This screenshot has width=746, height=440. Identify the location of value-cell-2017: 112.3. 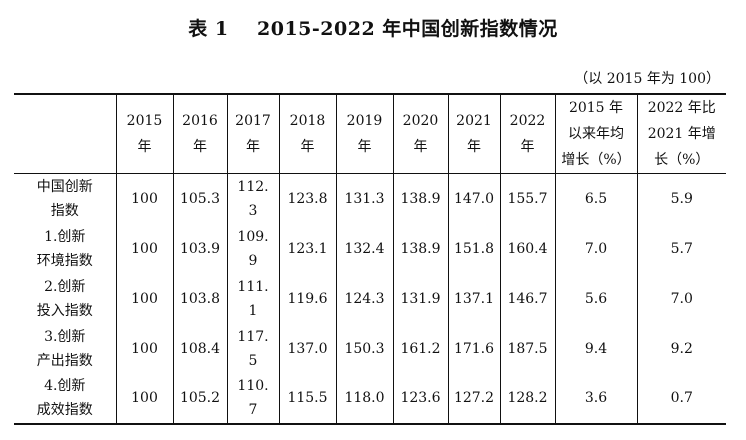
(252, 198).